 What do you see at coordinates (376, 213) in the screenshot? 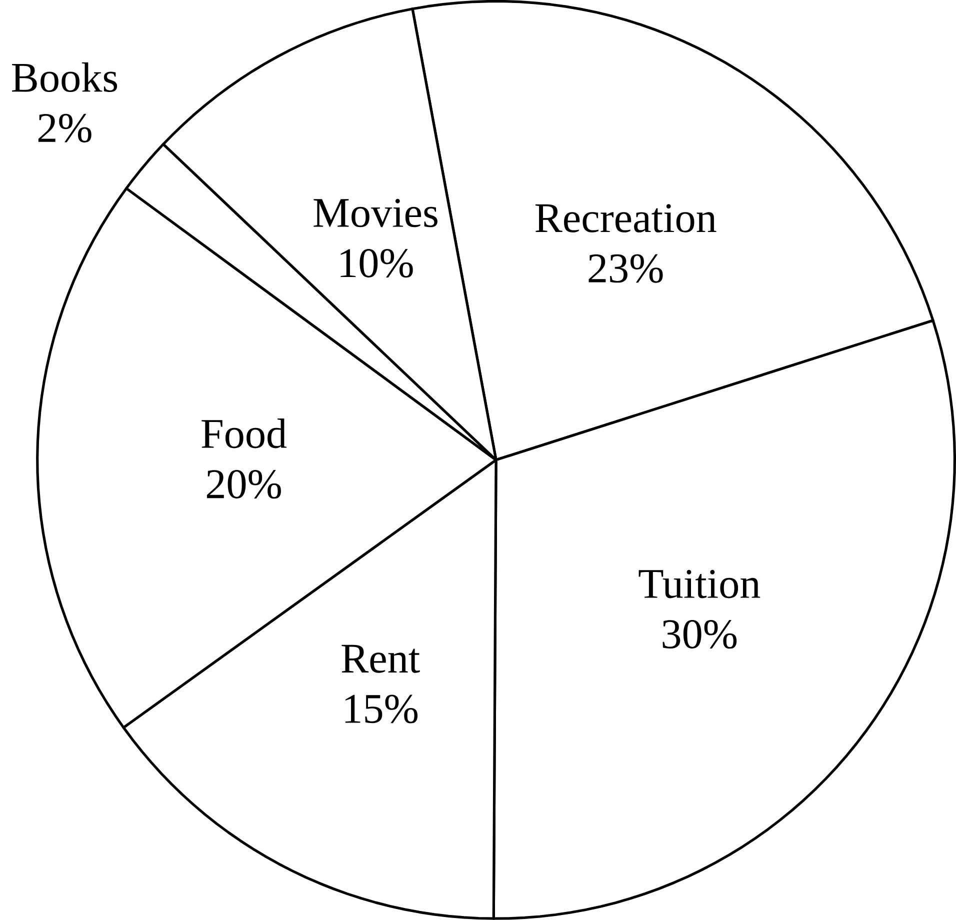
I see `slice-label: Movies` at bounding box center [376, 213].